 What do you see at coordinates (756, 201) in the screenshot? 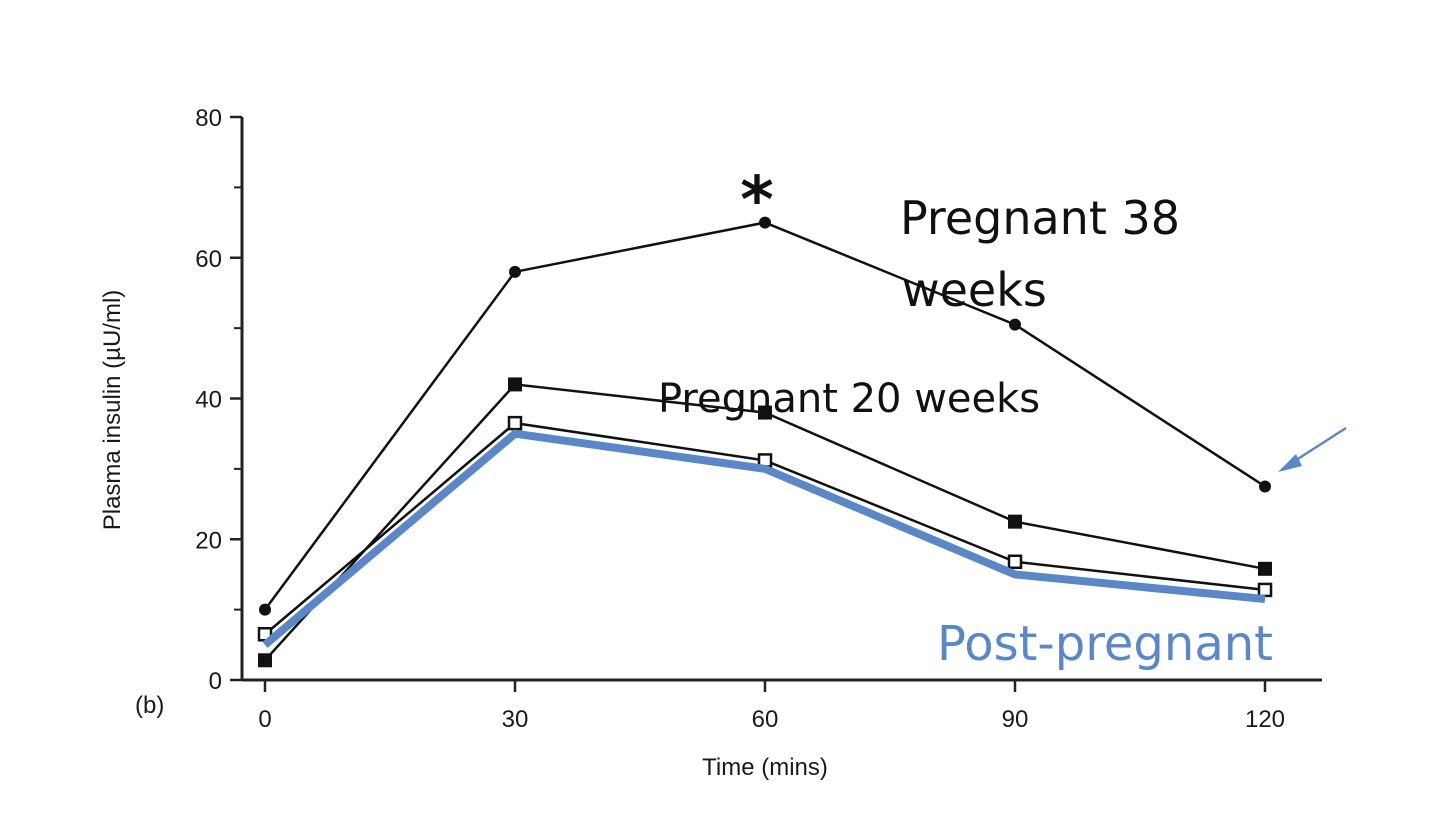
I see `asterisk-annotation: *` at bounding box center [756, 201].